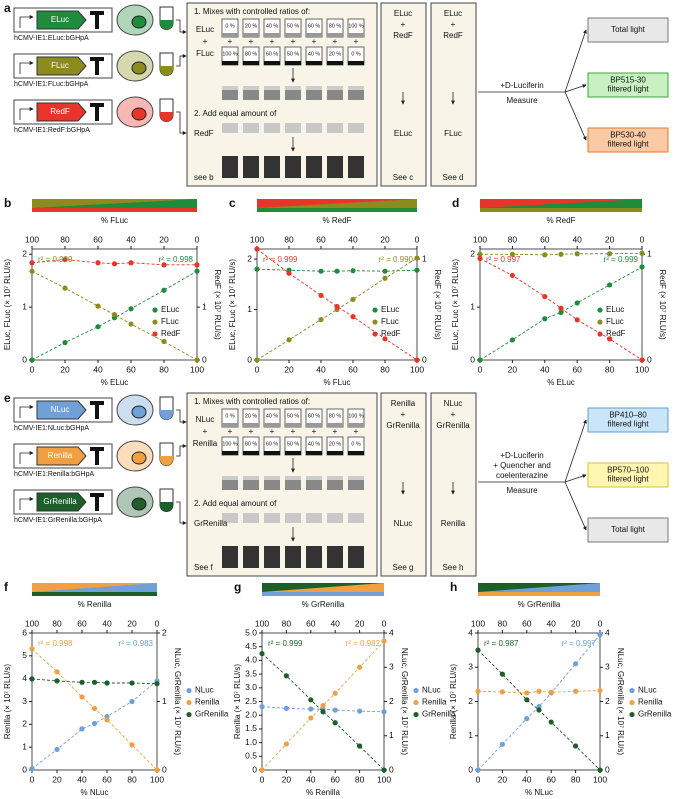 The height and width of the screenshot is (799, 680). What do you see at coordinates (229, 416) in the screenshot?
I see `ratio-top: 0 %` at bounding box center [229, 416].